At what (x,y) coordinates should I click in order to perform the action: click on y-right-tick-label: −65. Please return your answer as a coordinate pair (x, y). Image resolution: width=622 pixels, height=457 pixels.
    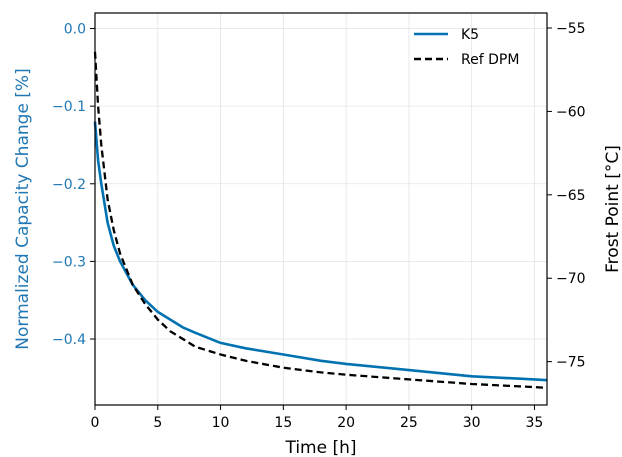
    Looking at the image, I should click on (571, 196).